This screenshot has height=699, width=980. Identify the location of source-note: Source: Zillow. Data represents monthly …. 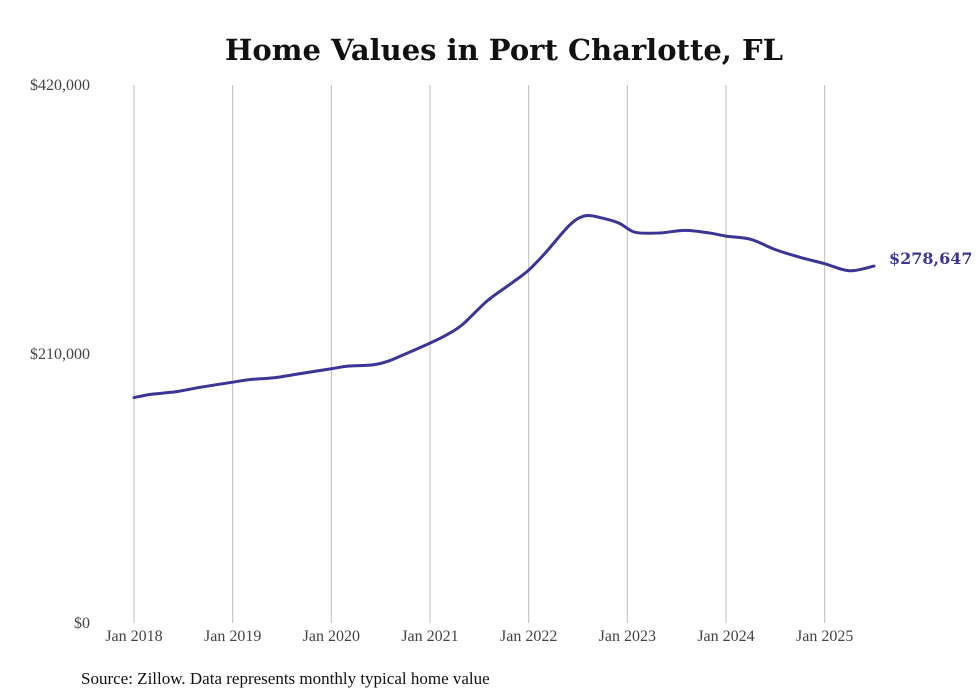
(285, 678).